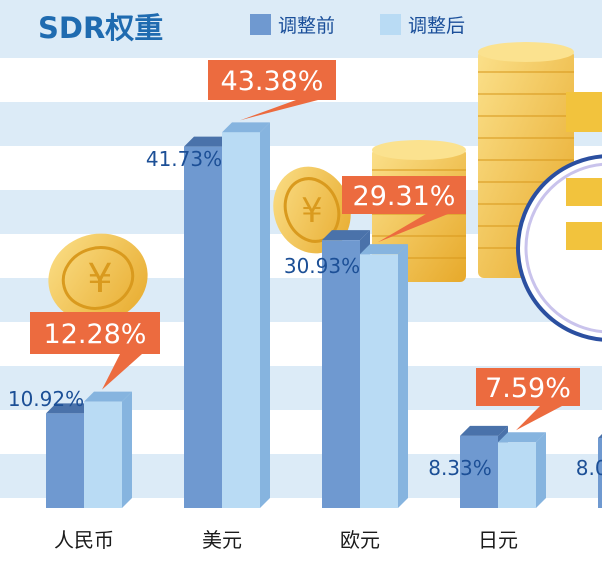  Describe the element at coordinates (436, 26) in the screenshot. I see `legend-label-after: 调整后` at that location.